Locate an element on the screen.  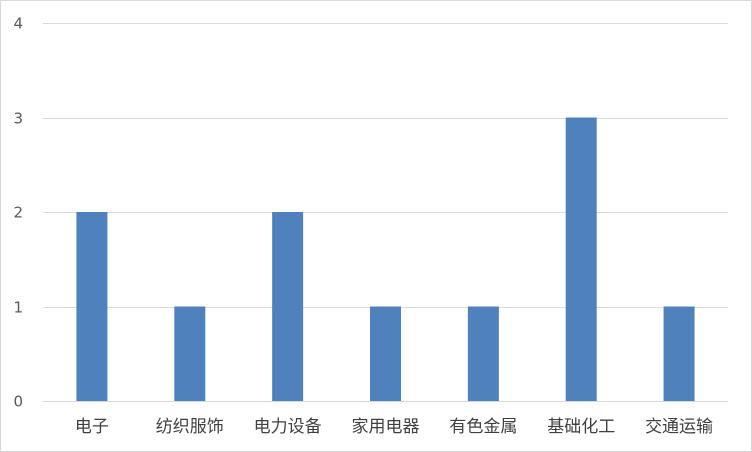
x-axis-labels: 电子 纺织服饰 电力设备 家用电器 有色金属 基础化工 交通运输 is located at coordinates (394, 427).